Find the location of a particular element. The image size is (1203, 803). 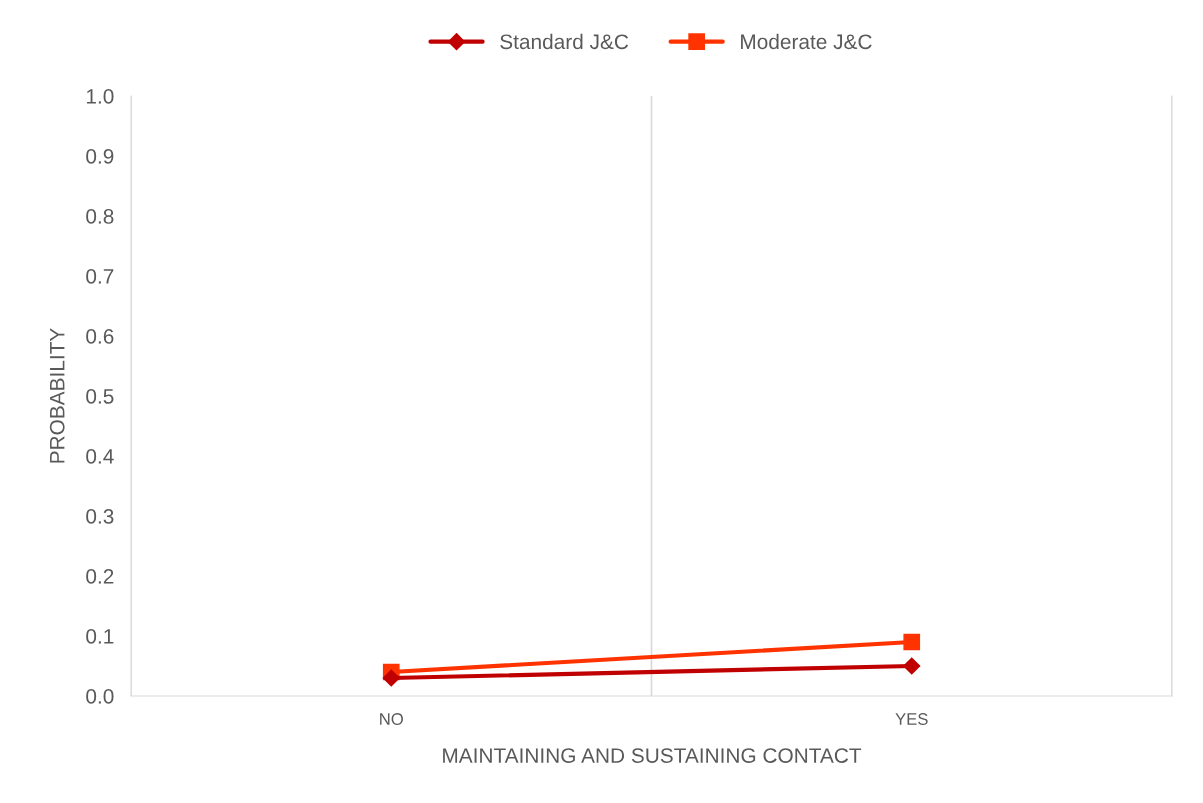

legend-label: Standard J&C is located at coordinates (564, 41).